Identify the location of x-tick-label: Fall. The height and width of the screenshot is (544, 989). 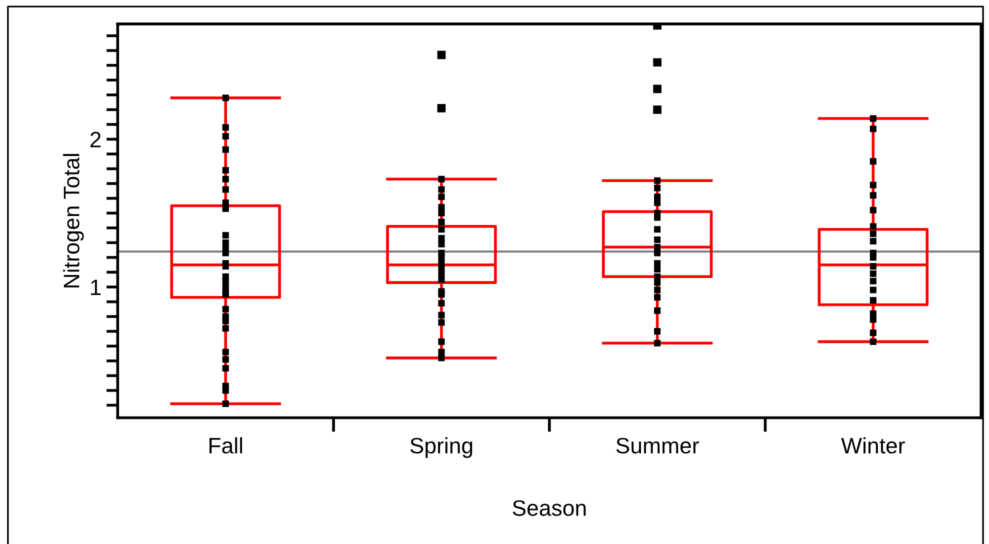
(226, 445).